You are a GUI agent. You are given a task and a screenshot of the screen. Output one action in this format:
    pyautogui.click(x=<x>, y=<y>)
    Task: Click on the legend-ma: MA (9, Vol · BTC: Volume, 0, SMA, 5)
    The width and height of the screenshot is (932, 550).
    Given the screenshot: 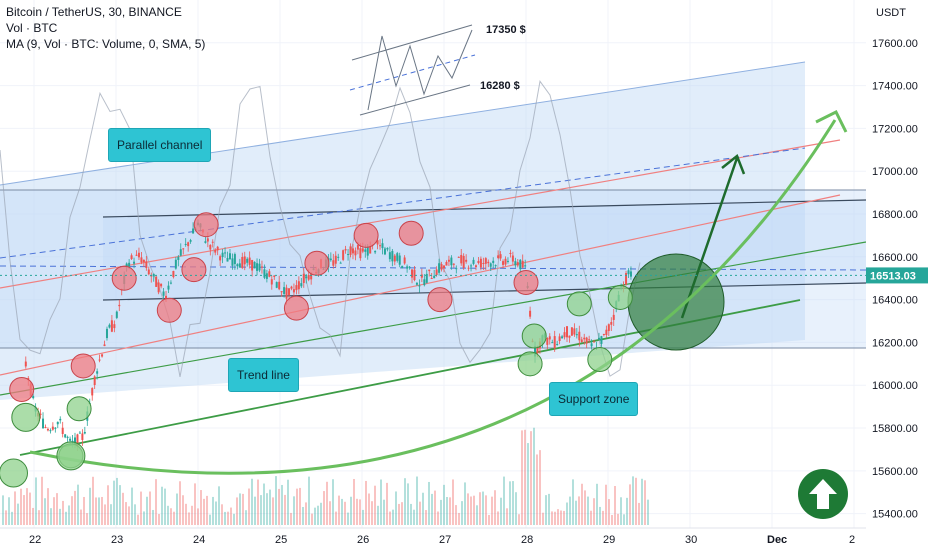 What is the action you would take?
    pyautogui.click(x=106, y=44)
    